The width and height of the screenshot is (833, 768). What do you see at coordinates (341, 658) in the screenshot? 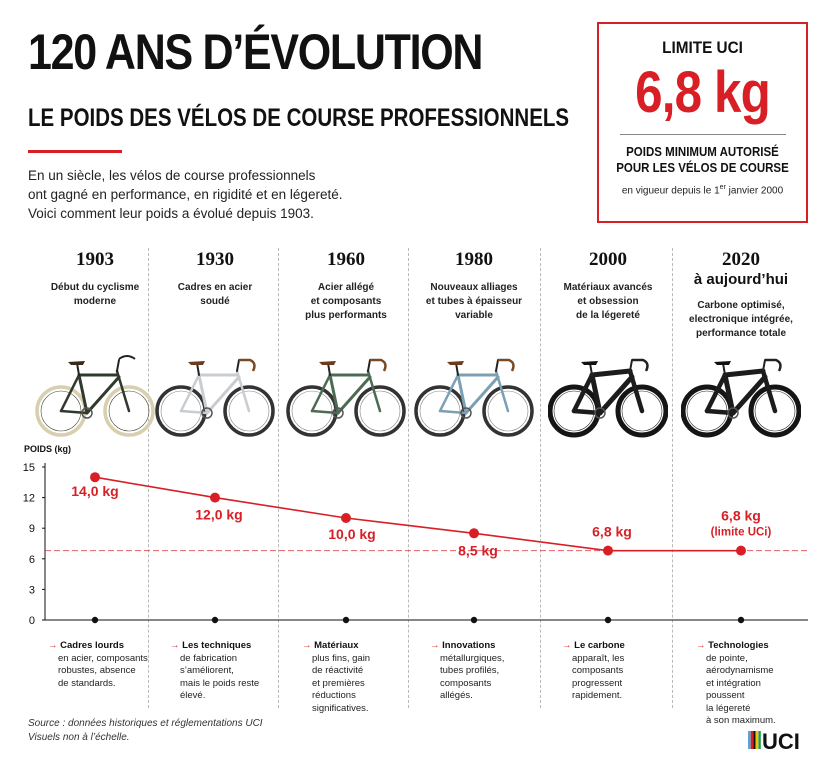
I see `note-line: plus fins, gain` at bounding box center [341, 658].